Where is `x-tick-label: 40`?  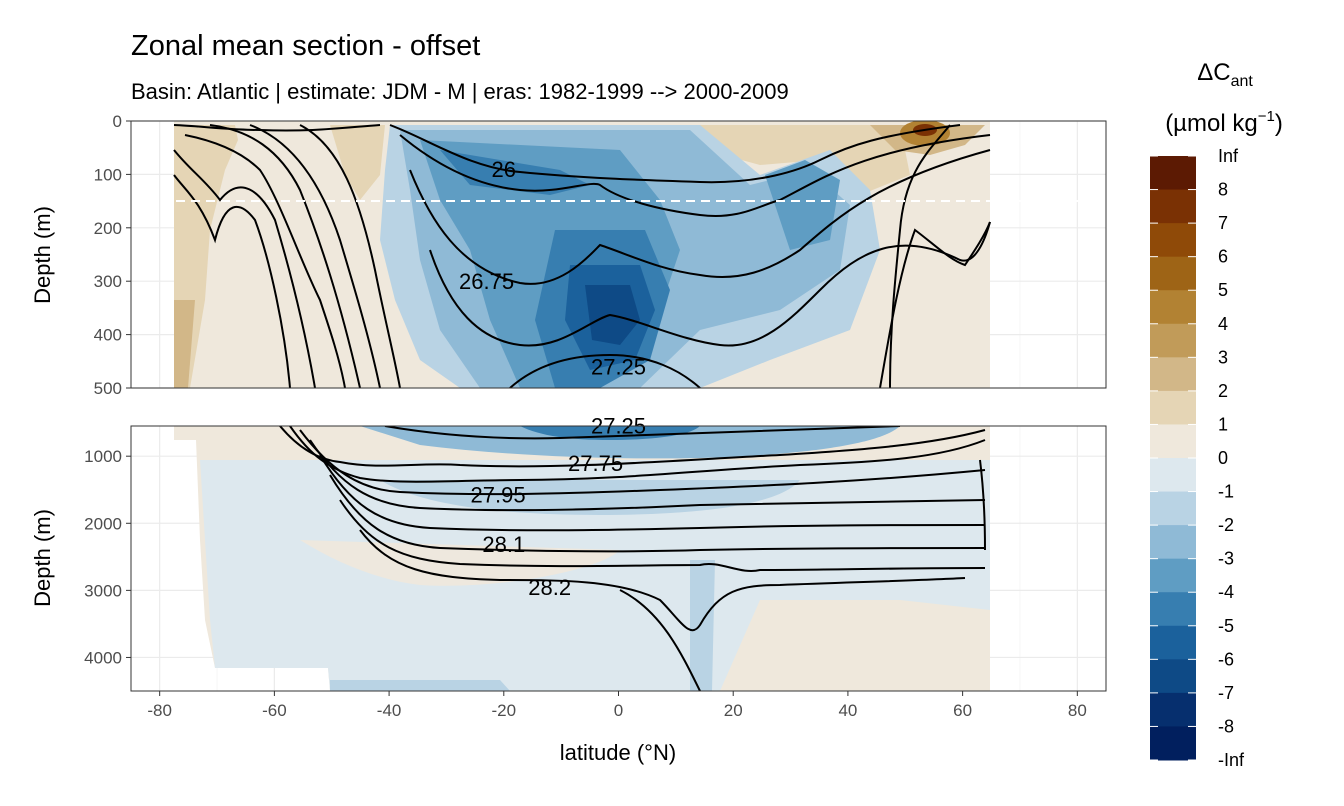
x-tick-label: 40 is located at coordinates (847, 710).